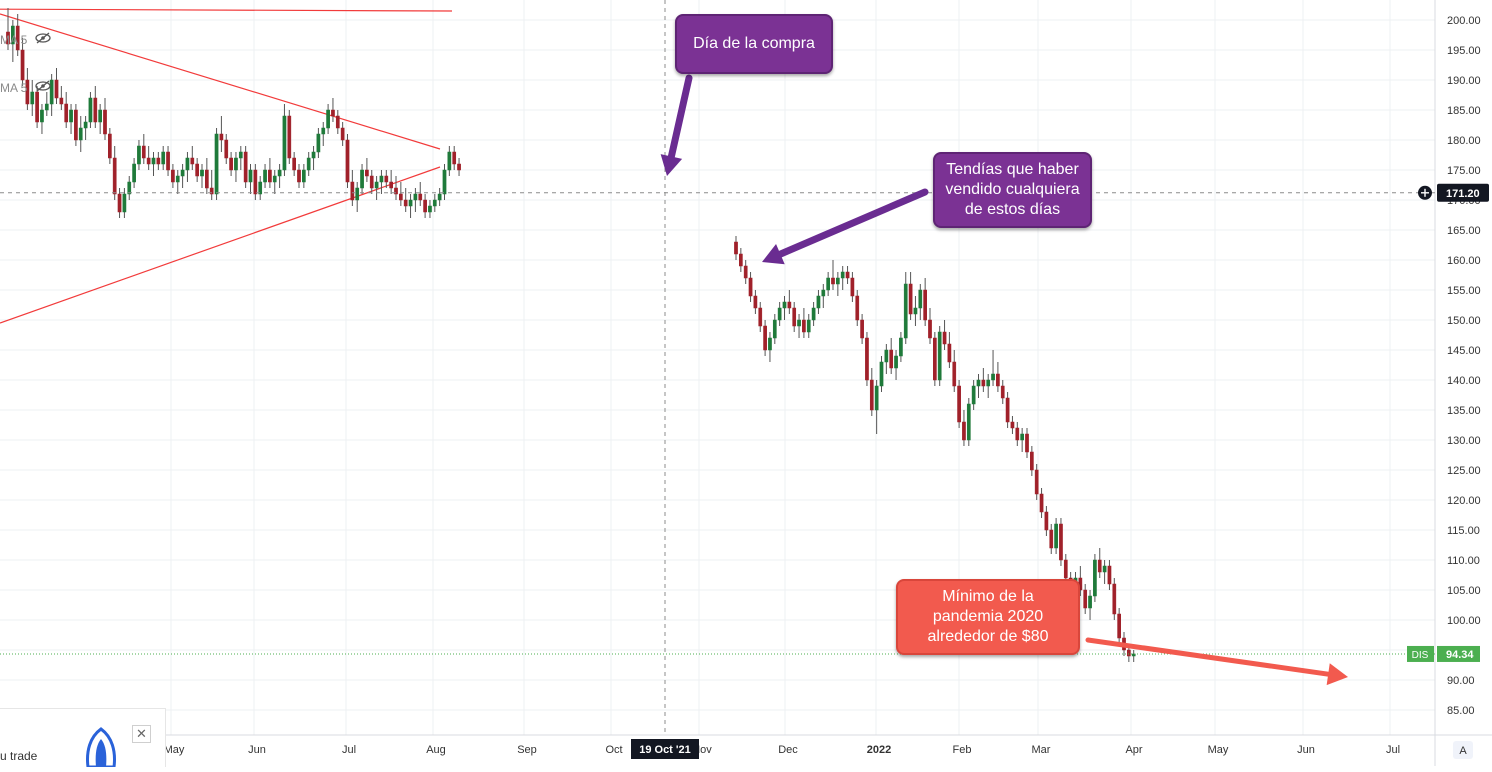  What do you see at coordinates (1464, 261) in the screenshot?
I see `y-tick-label: 160.00` at bounding box center [1464, 261].